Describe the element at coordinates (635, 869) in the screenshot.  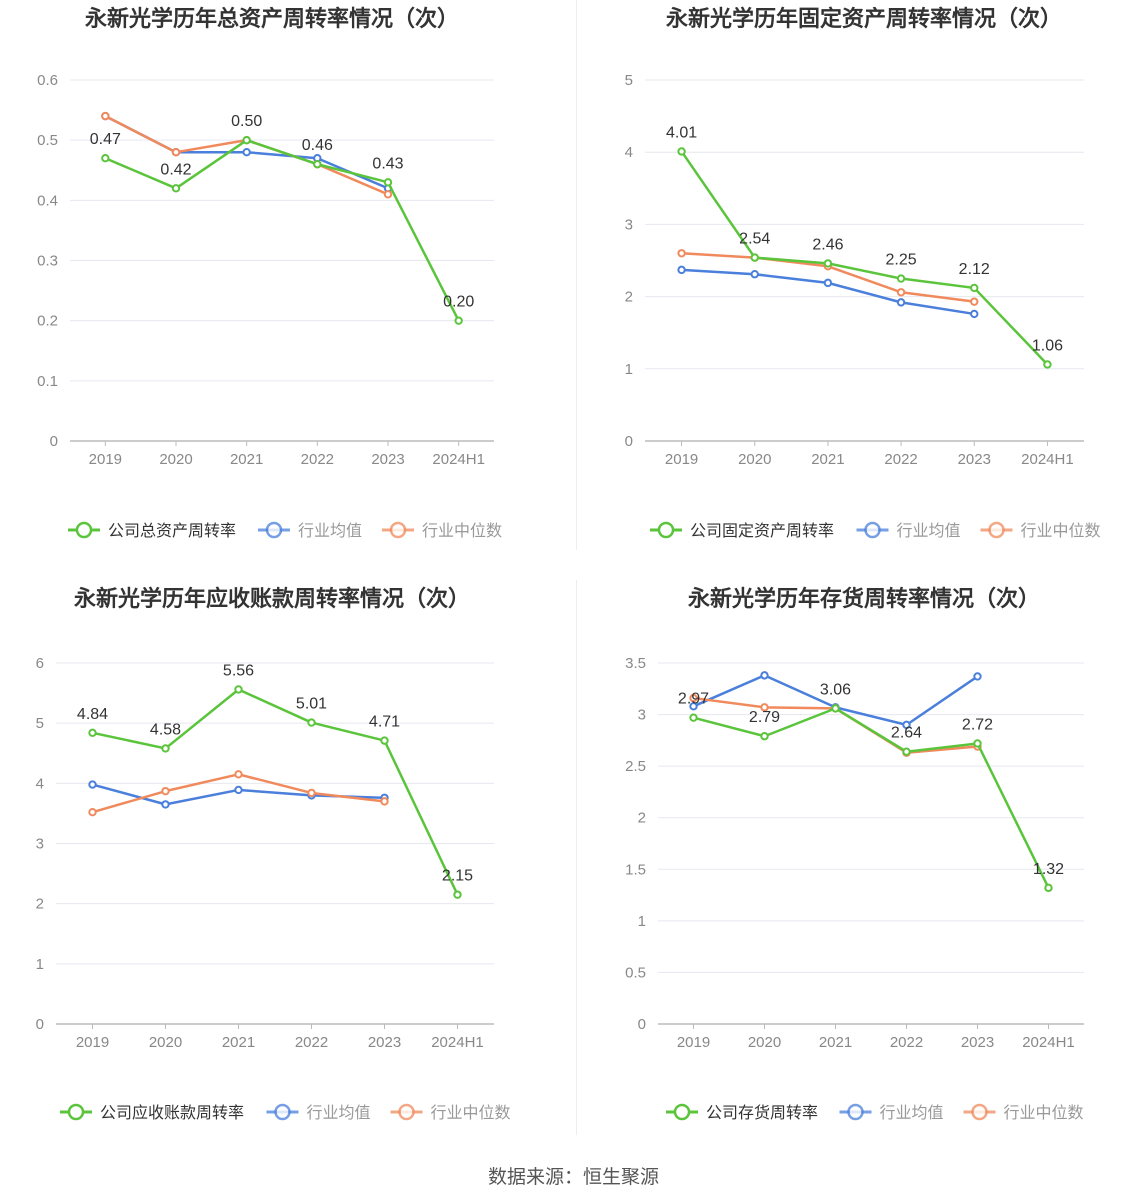
I see `y-tick-label: 1.5` at that location.